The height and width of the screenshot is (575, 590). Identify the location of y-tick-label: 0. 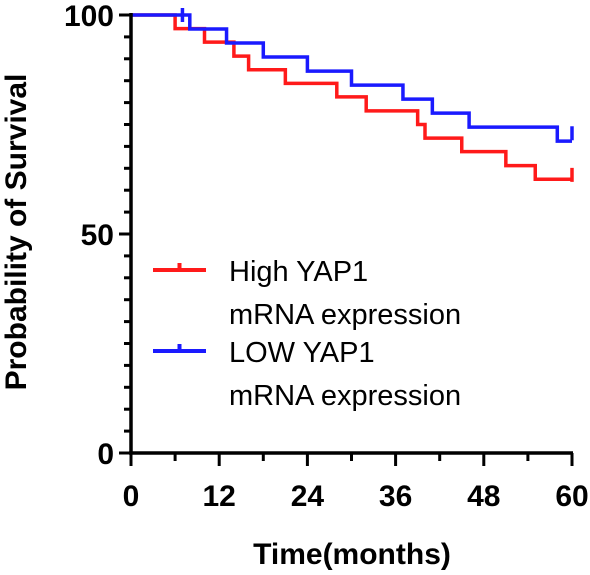
(105, 454).